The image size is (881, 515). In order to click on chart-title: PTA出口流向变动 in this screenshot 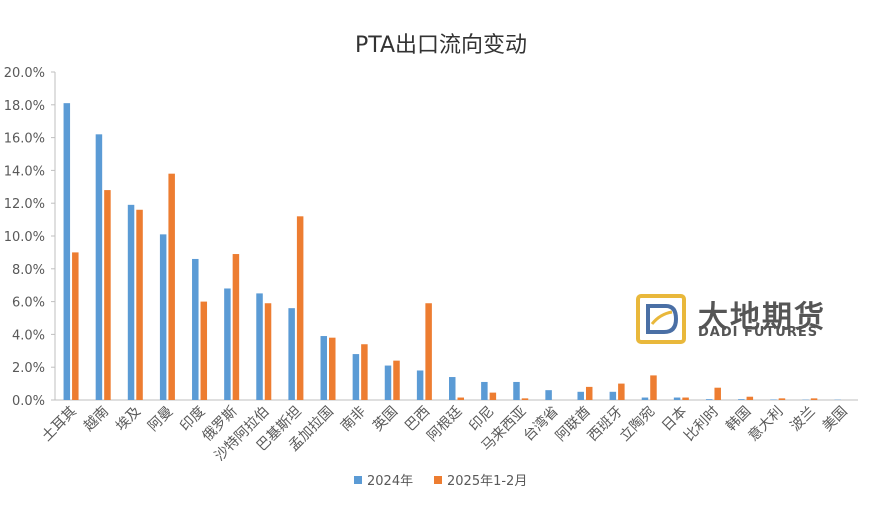, I will do `click(441, 45)`.